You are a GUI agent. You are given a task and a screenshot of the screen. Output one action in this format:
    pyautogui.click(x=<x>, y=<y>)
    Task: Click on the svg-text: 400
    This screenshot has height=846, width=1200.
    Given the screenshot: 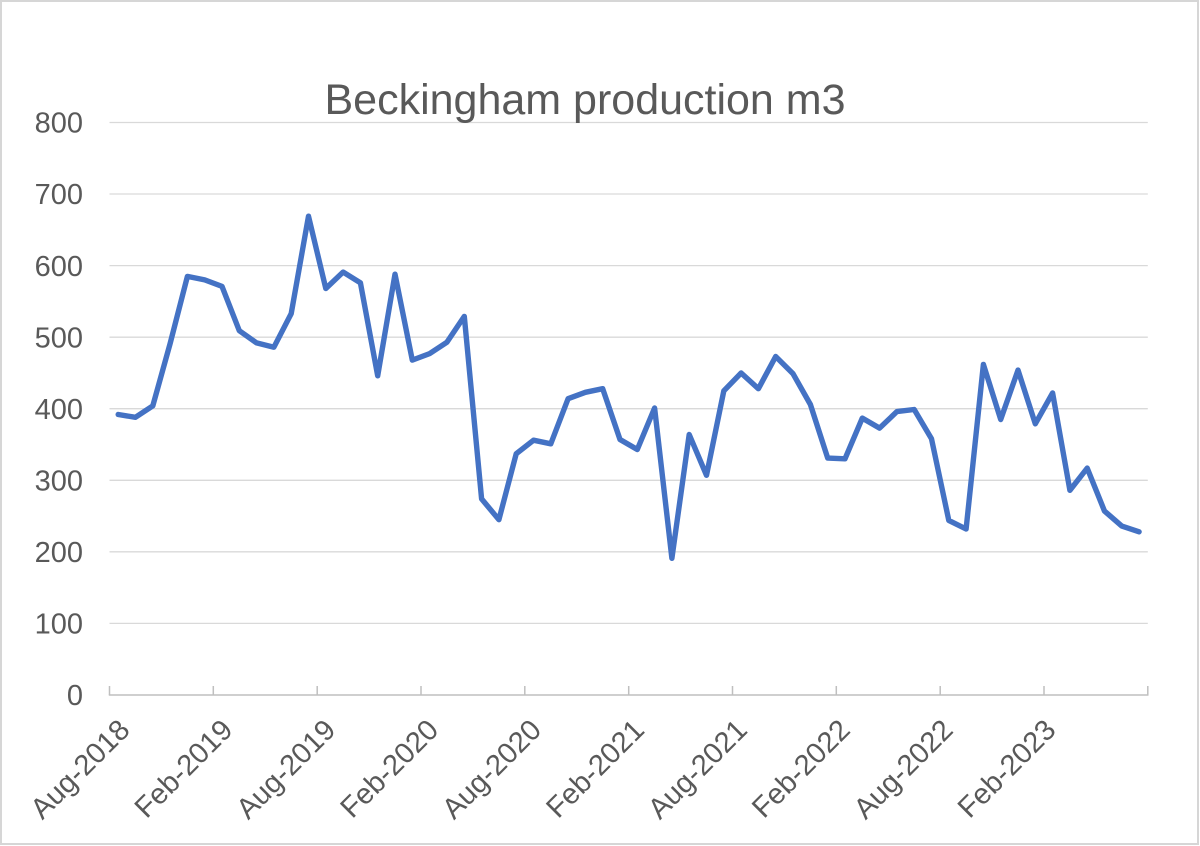 What is the action you would take?
    pyautogui.click(x=59, y=410)
    